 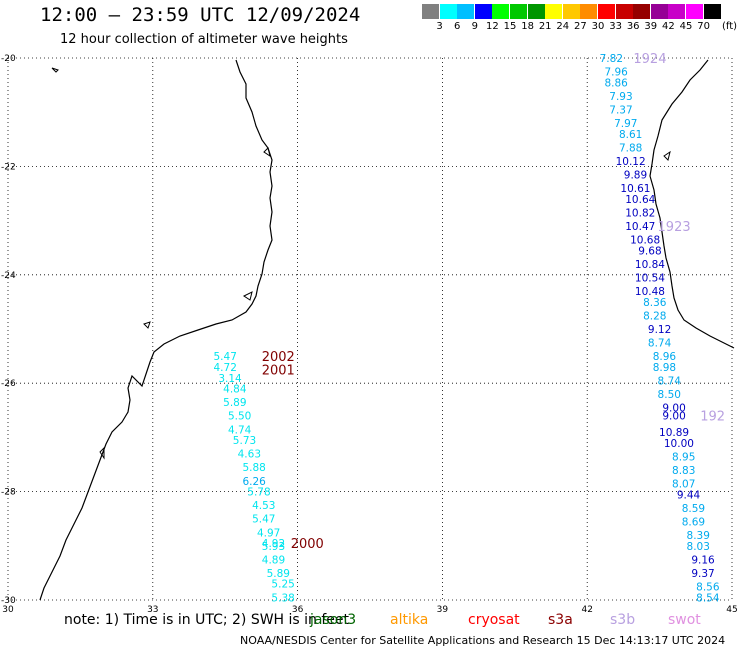 What do you see at coordinates (650, 279) in the screenshot?
I see `wave-height-value: 10.54` at bounding box center [650, 279].